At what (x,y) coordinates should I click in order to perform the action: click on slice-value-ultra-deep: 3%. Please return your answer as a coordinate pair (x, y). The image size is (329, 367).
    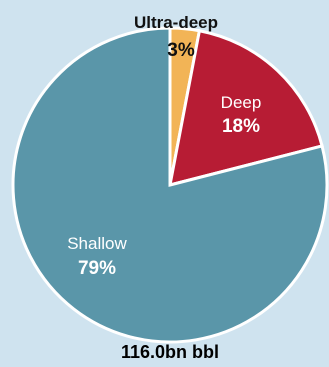
    Looking at the image, I should click on (181, 50).